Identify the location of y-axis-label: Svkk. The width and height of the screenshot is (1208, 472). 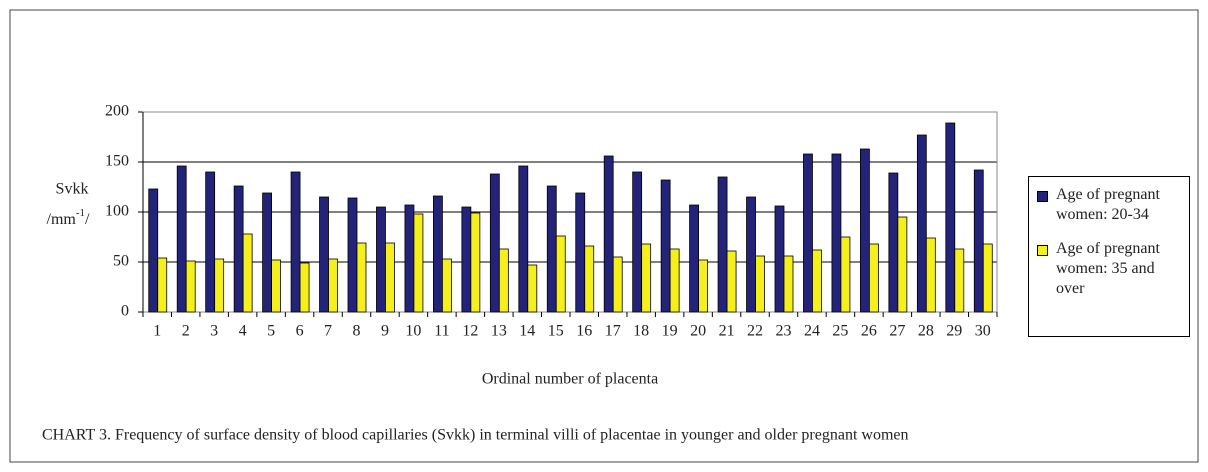
(72, 189).